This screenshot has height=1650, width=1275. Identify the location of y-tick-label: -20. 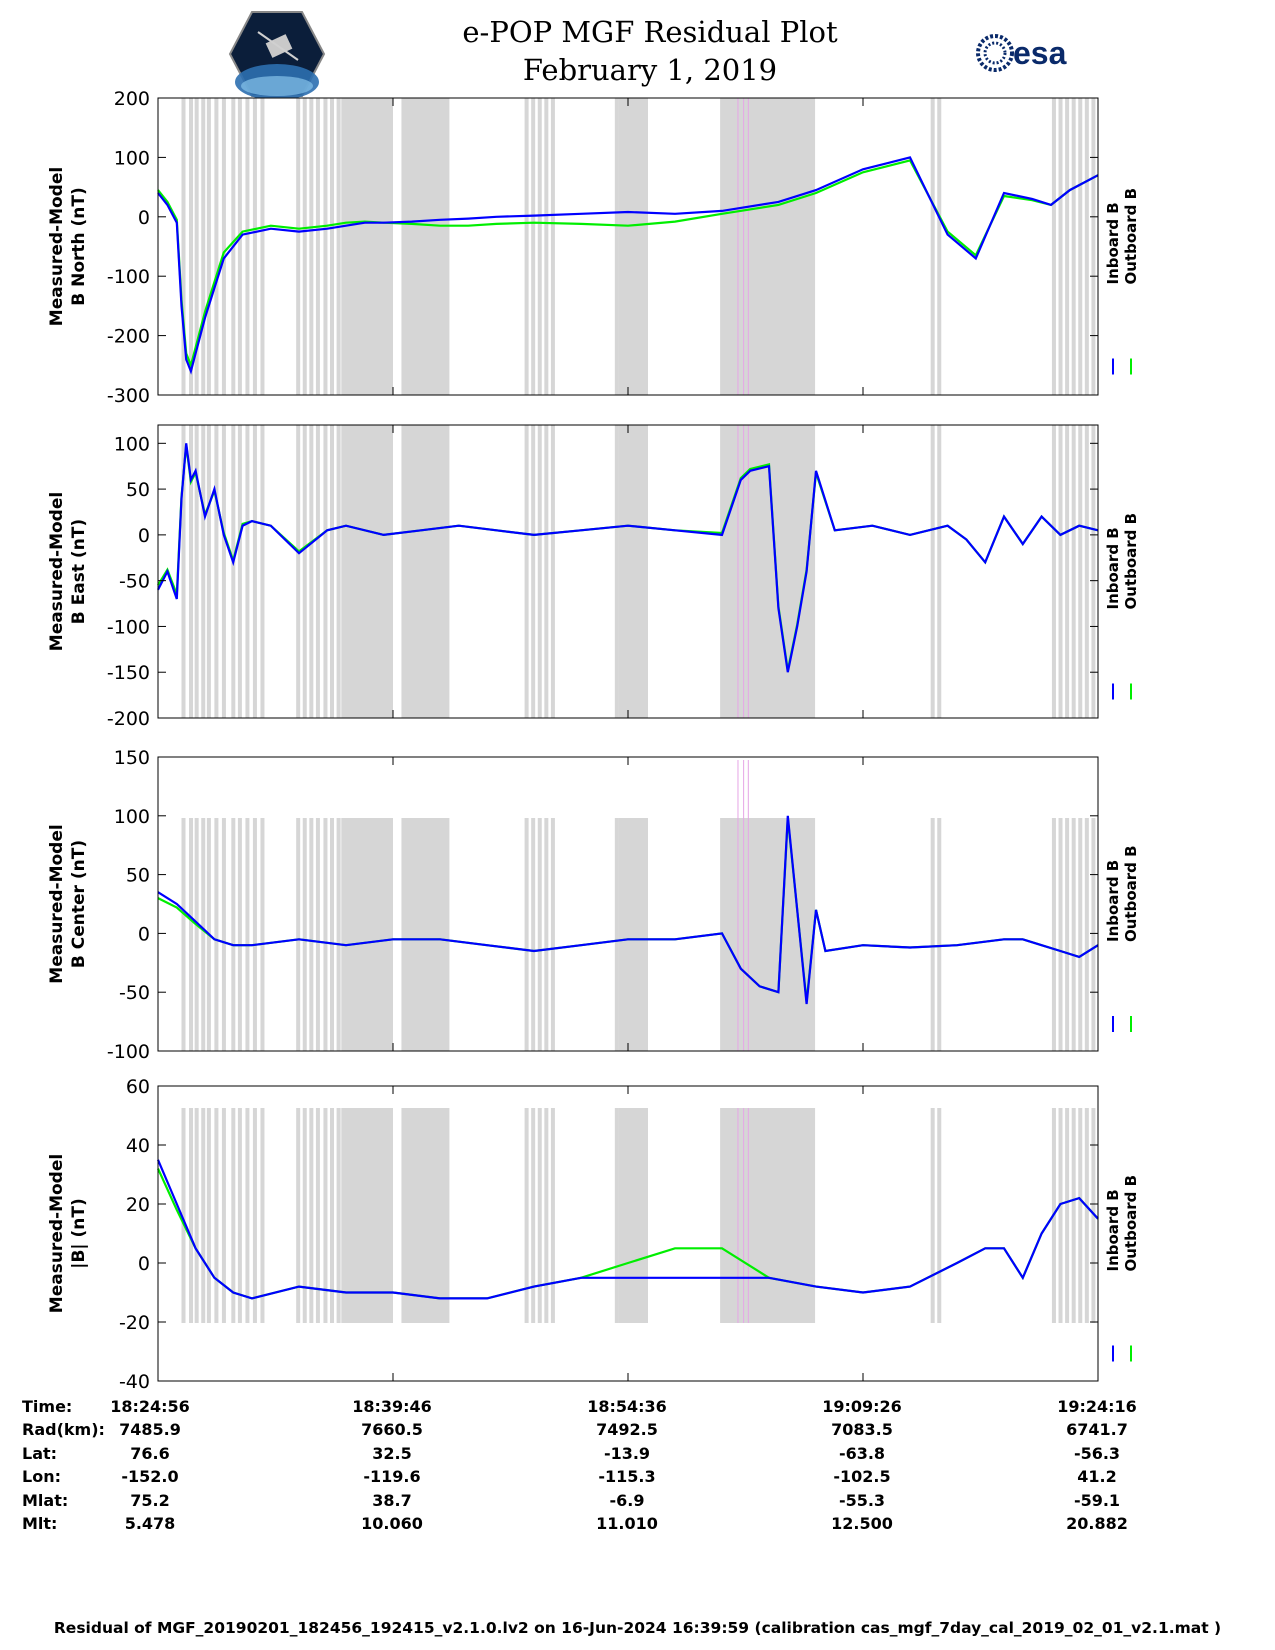
(134, 1323).